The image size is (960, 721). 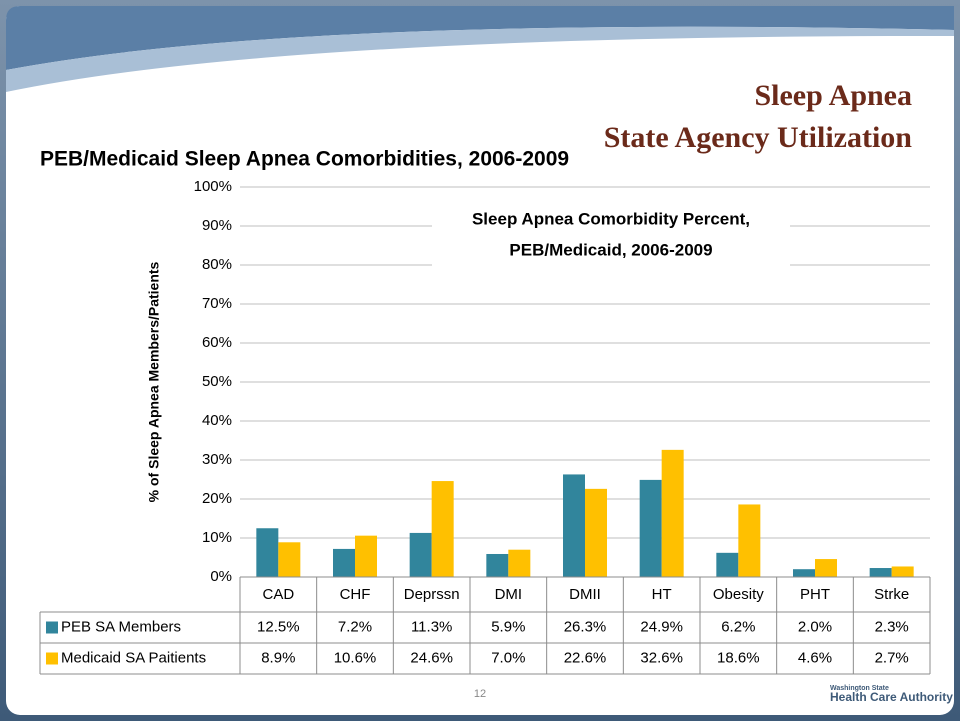 What do you see at coordinates (508, 657) in the screenshot?
I see `table-value: 7.0%` at bounding box center [508, 657].